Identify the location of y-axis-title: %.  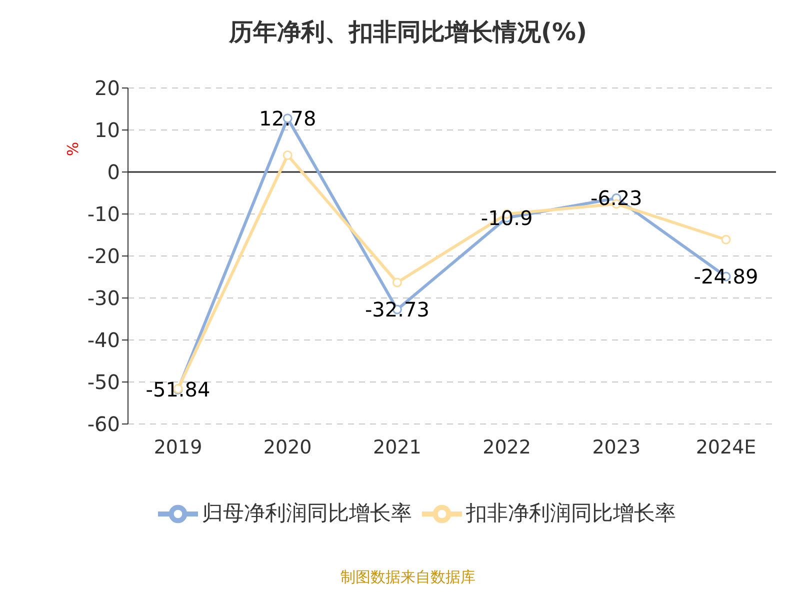
(73, 149).